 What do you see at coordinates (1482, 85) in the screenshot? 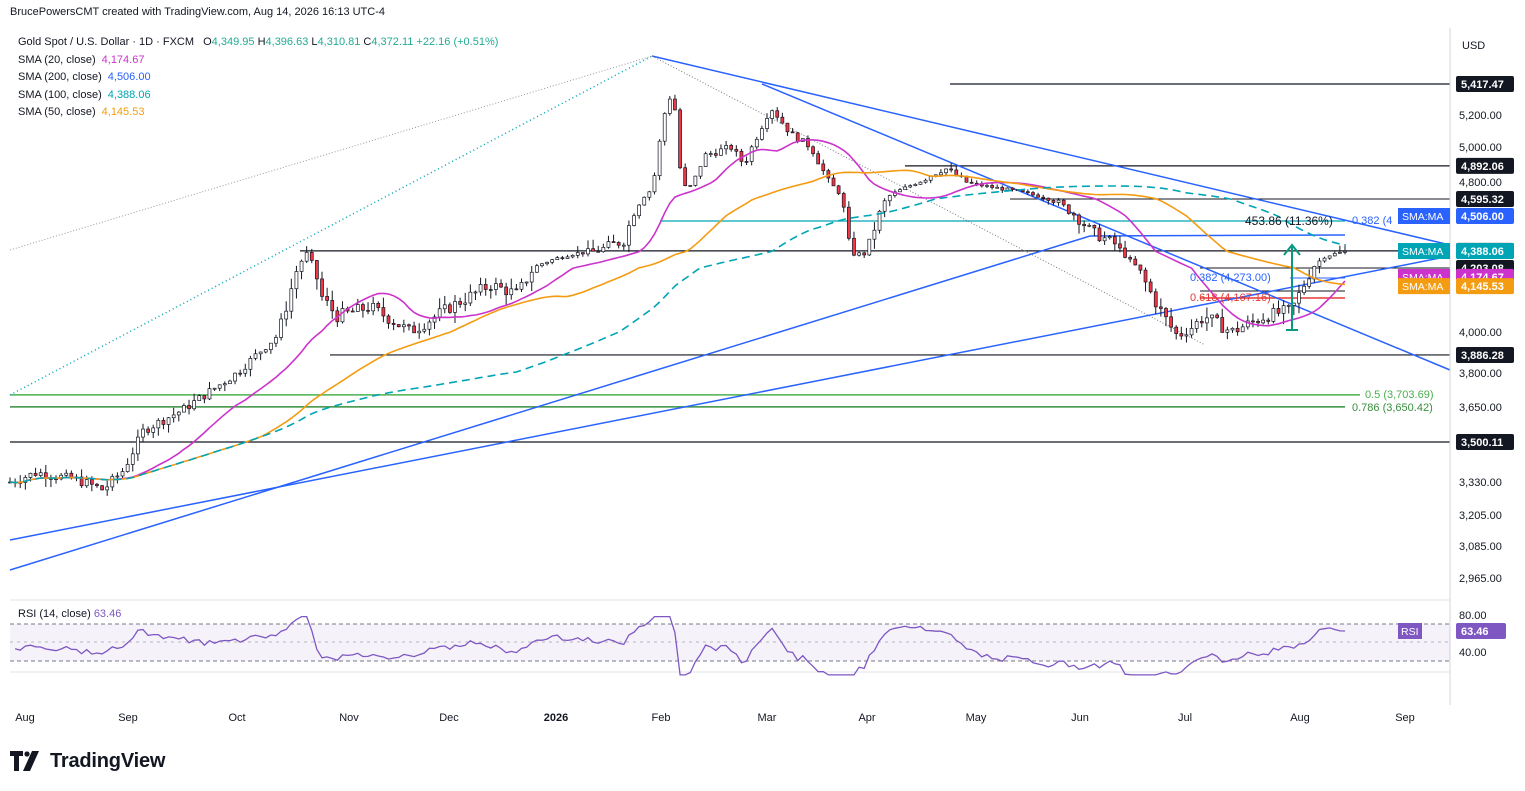
I see `price-tag-0: 5,417.47` at bounding box center [1482, 85].